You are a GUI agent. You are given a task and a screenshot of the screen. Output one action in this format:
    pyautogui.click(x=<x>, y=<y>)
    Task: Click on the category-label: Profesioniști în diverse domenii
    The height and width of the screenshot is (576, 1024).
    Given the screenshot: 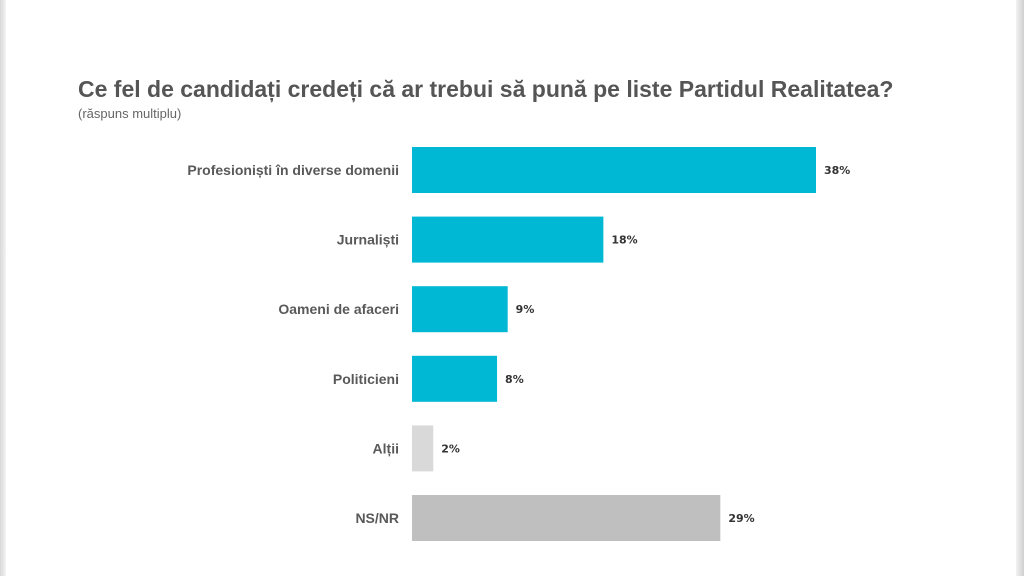 What is the action you would take?
    pyautogui.click(x=293, y=170)
    